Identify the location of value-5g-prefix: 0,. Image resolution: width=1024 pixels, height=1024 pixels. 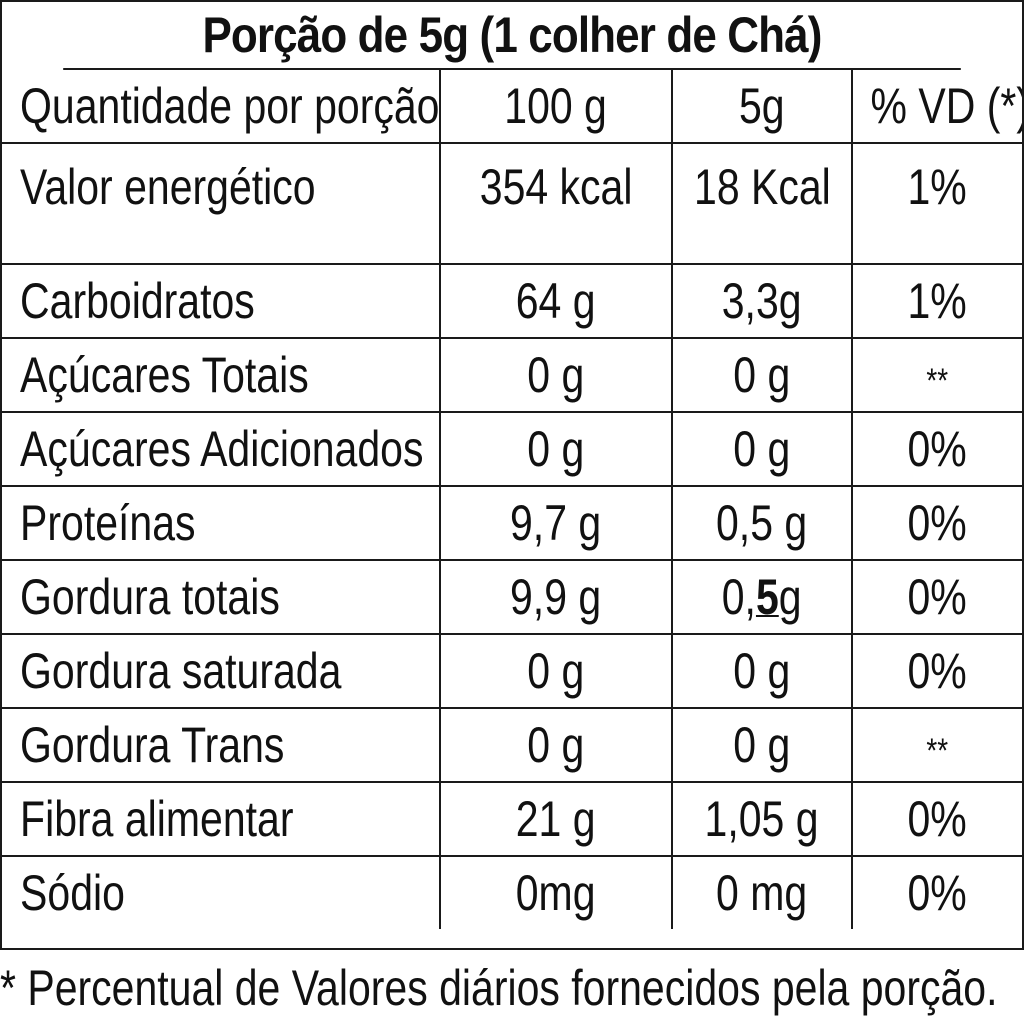
(739, 597).